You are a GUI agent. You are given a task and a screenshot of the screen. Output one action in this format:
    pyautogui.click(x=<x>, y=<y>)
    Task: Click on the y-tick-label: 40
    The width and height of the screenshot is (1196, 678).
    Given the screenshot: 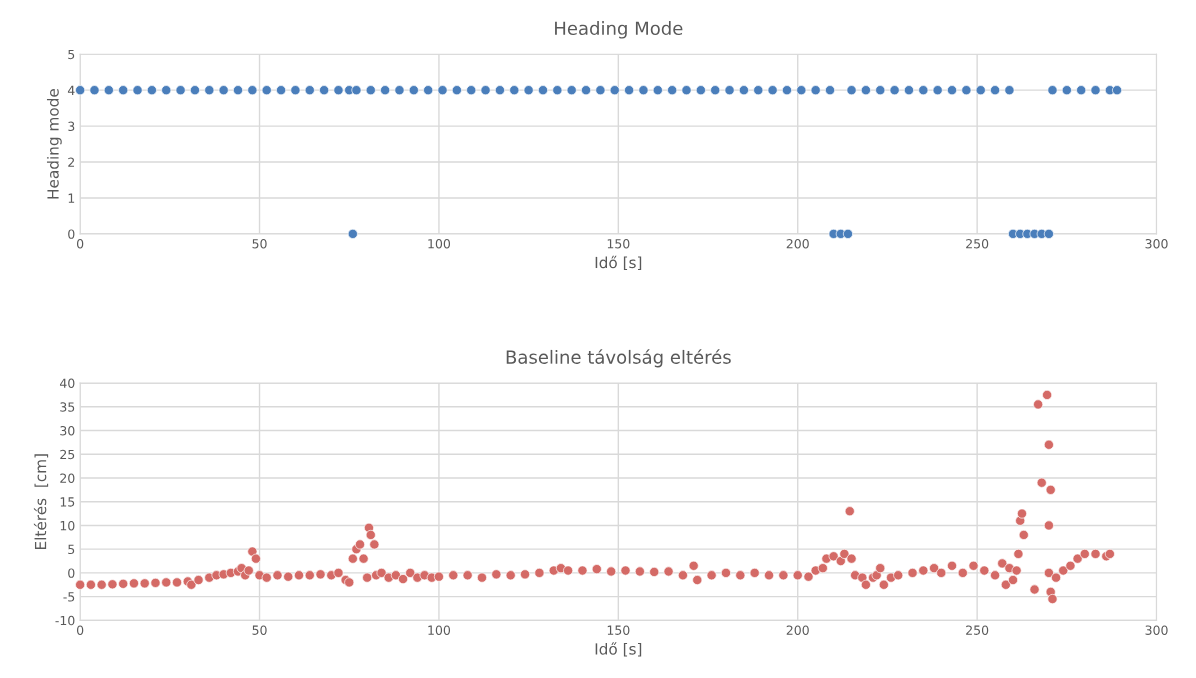 What is the action you would take?
    pyautogui.click(x=67, y=383)
    